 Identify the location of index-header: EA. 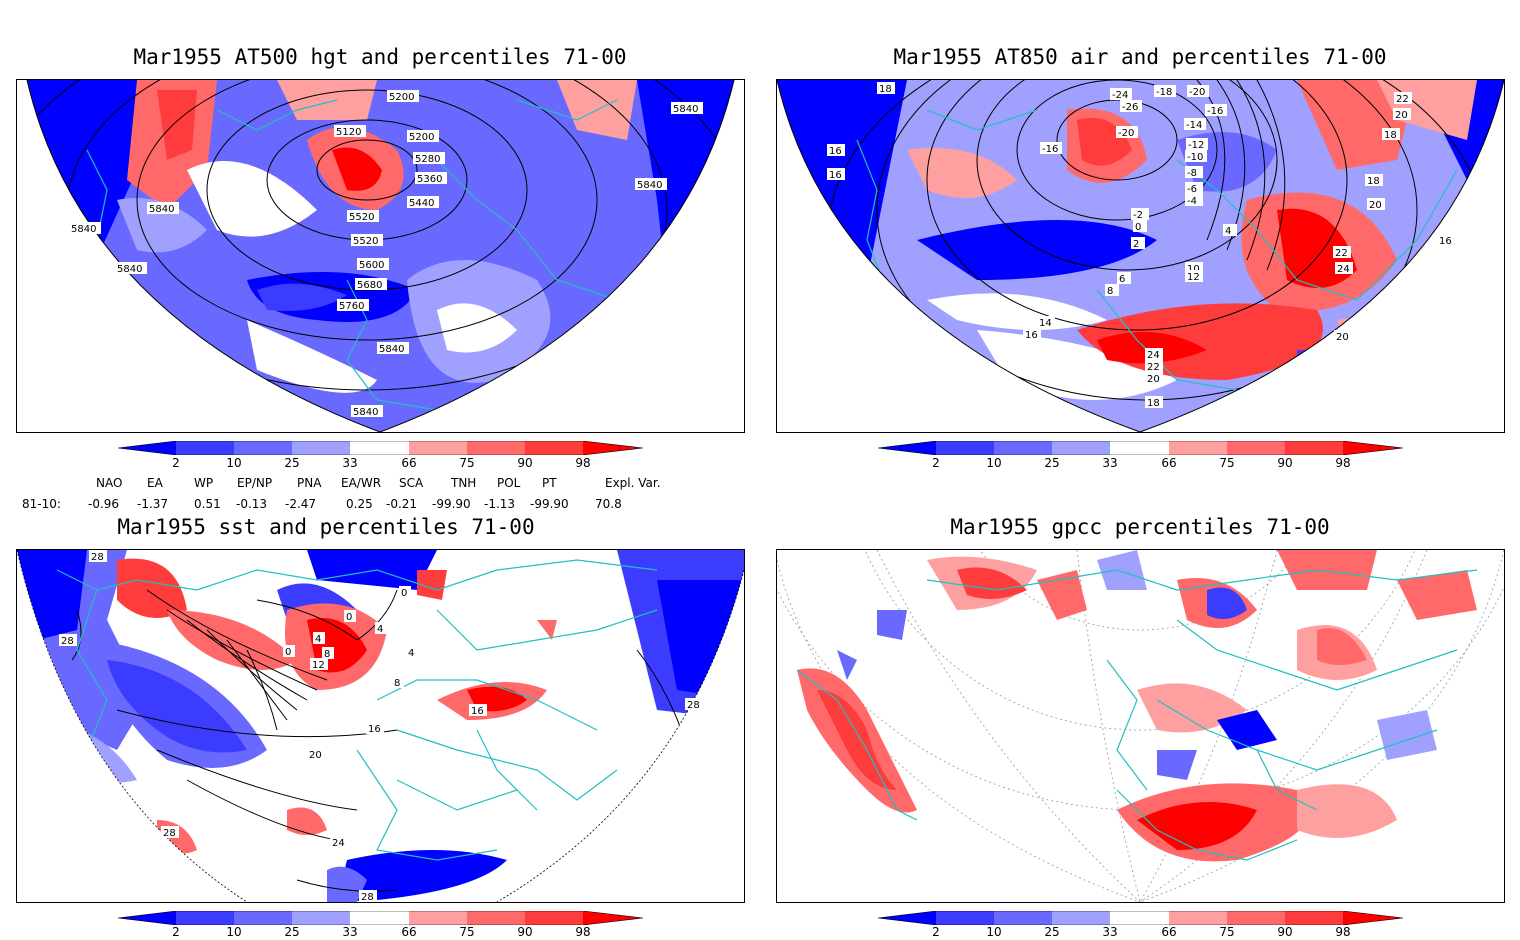
(155, 483).